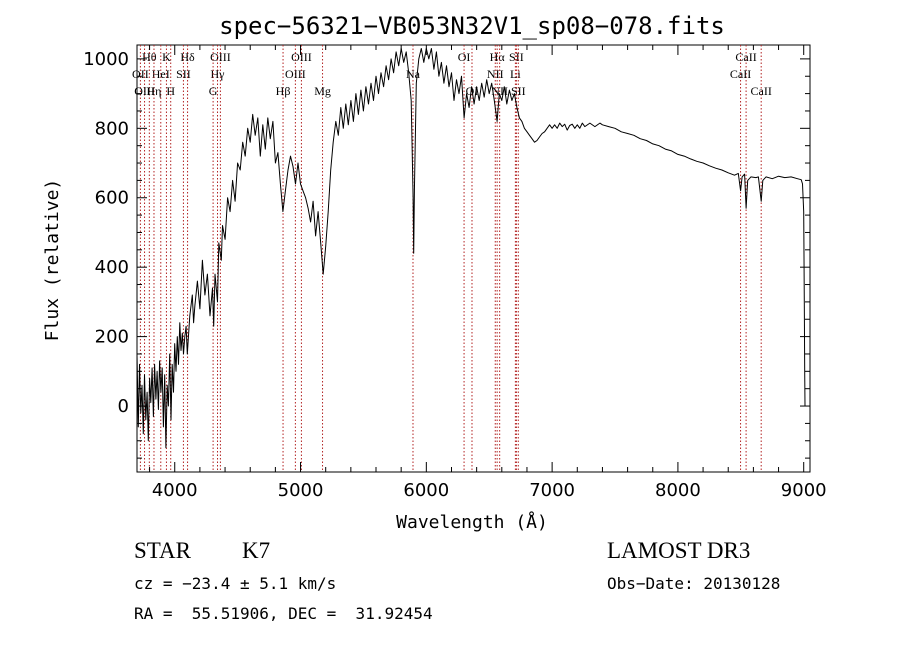 The image size is (900, 649). I want to click on line-marker-label: Hθ, so click(149, 57).